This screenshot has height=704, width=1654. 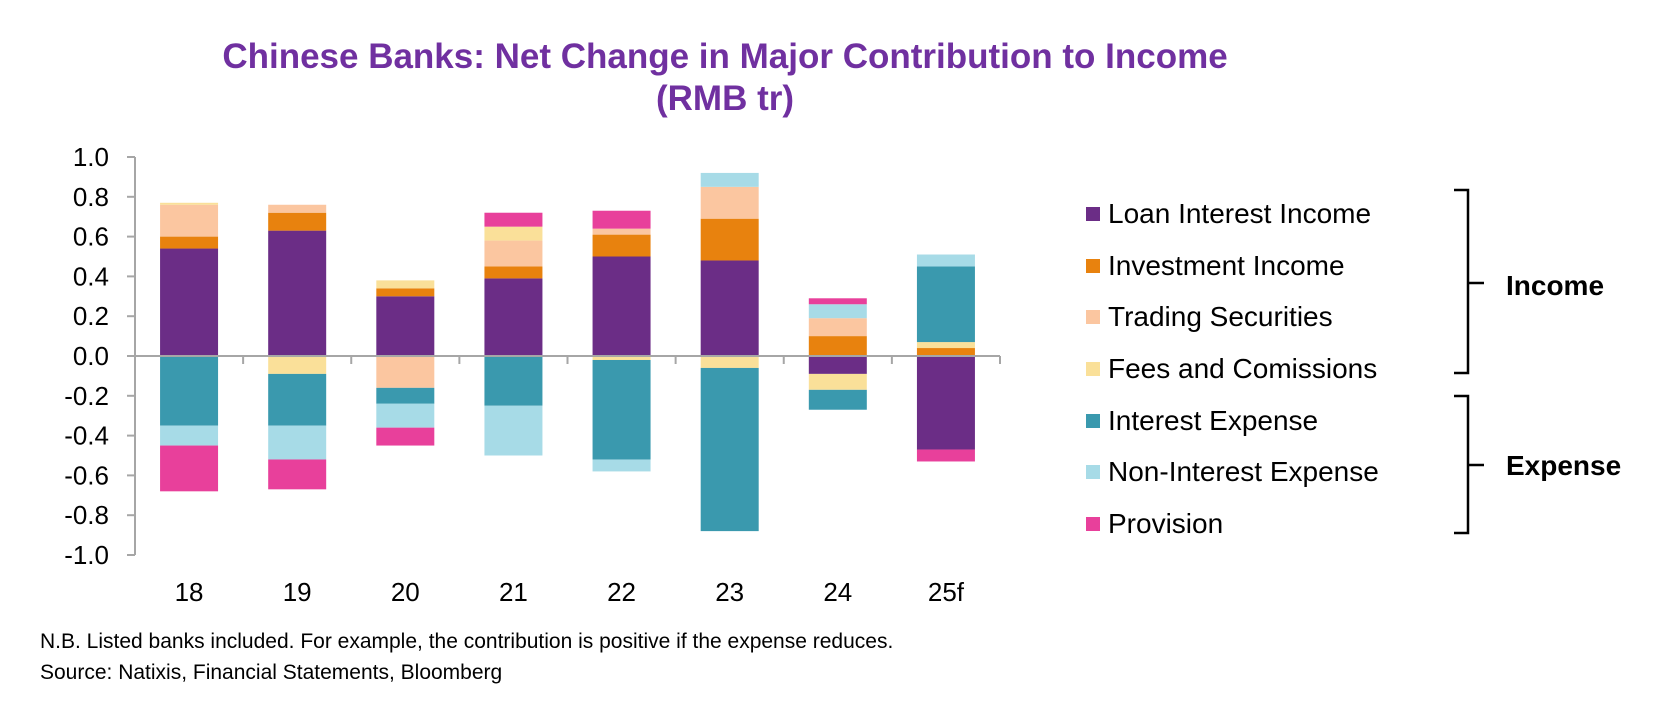 What do you see at coordinates (1240, 213) in the screenshot?
I see `legend-label: Loan Interest Income` at bounding box center [1240, 213].